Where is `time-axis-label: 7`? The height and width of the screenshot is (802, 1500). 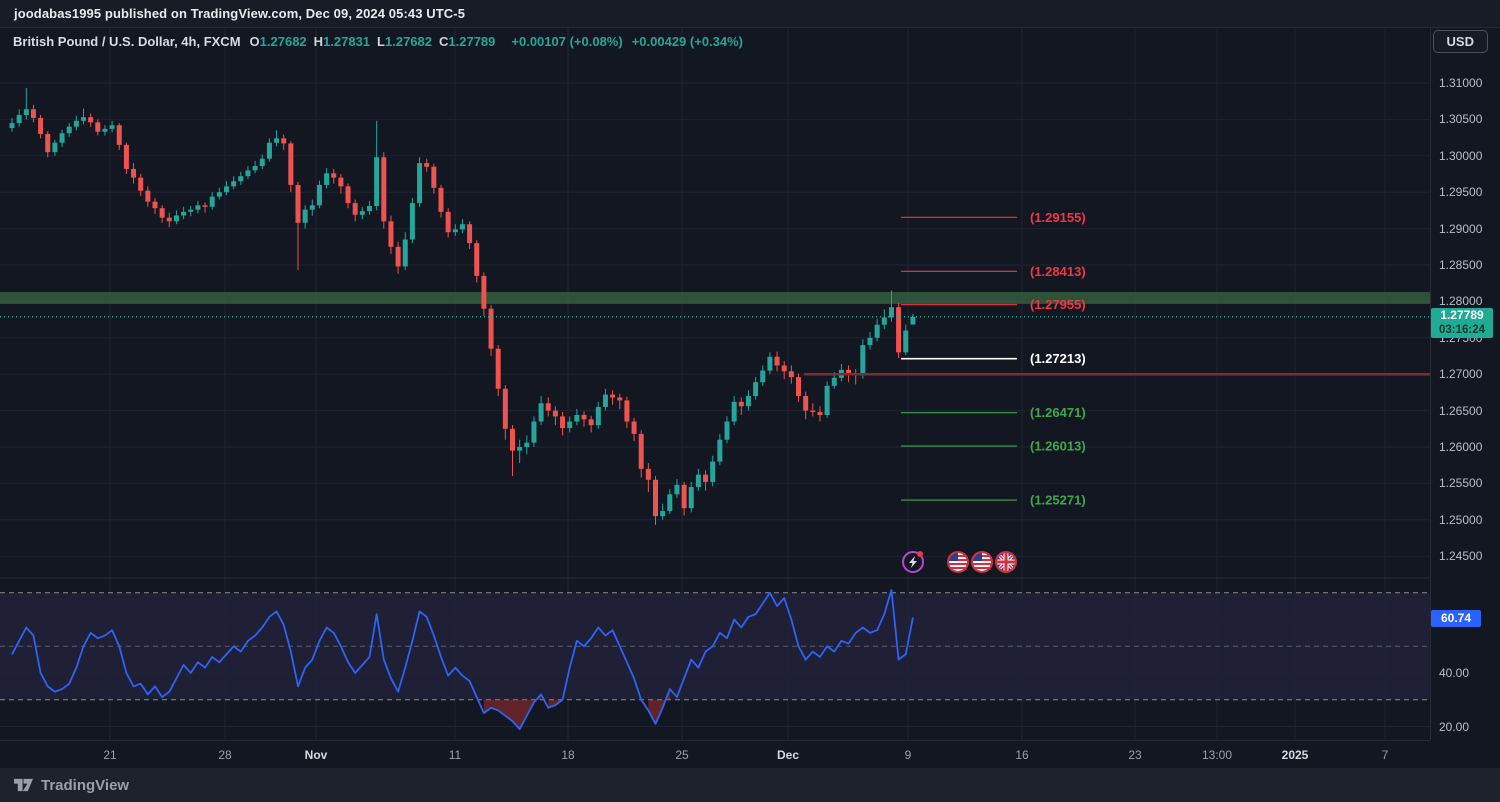
time-axis-label: 7 is located at coordinates (1385, 754).